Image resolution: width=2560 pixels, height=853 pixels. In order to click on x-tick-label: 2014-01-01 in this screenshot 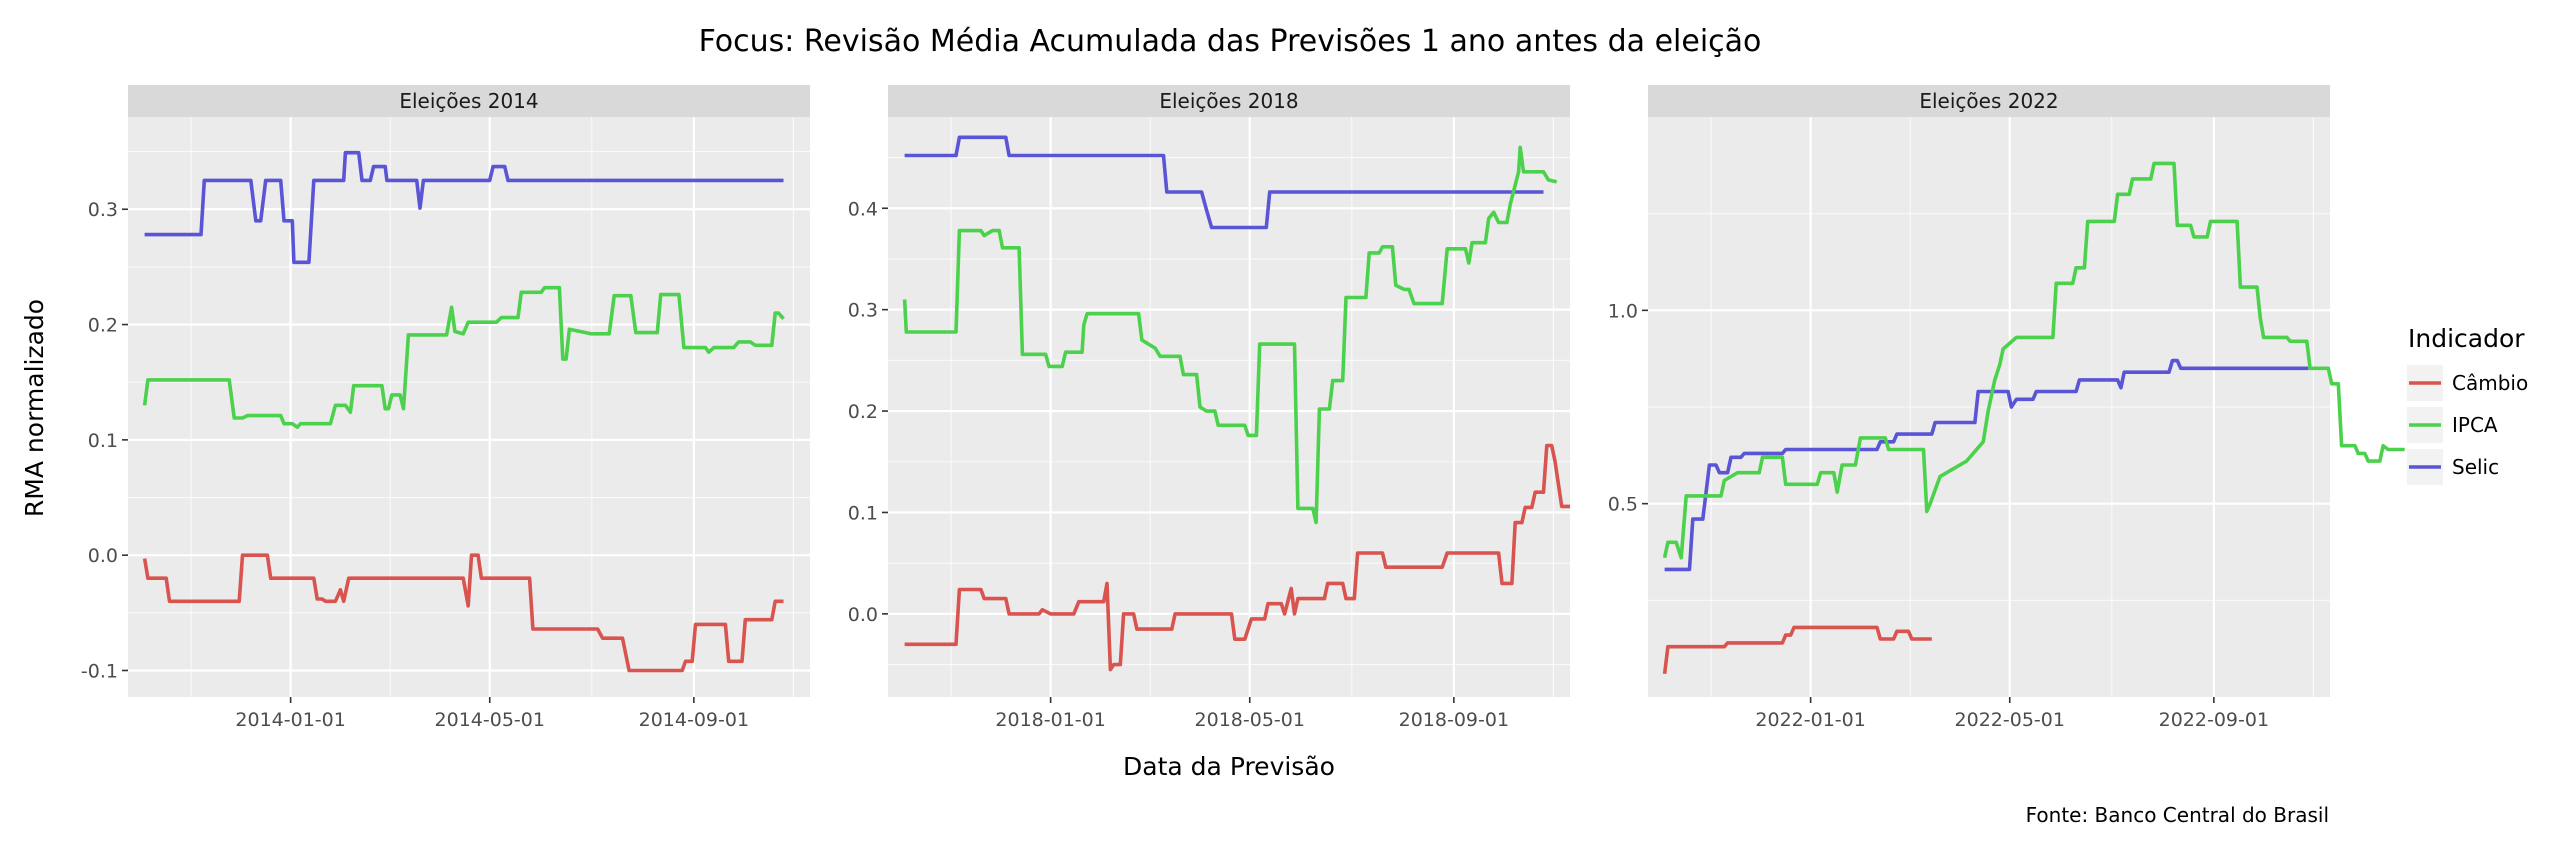, I will do `click(290, 720)`.